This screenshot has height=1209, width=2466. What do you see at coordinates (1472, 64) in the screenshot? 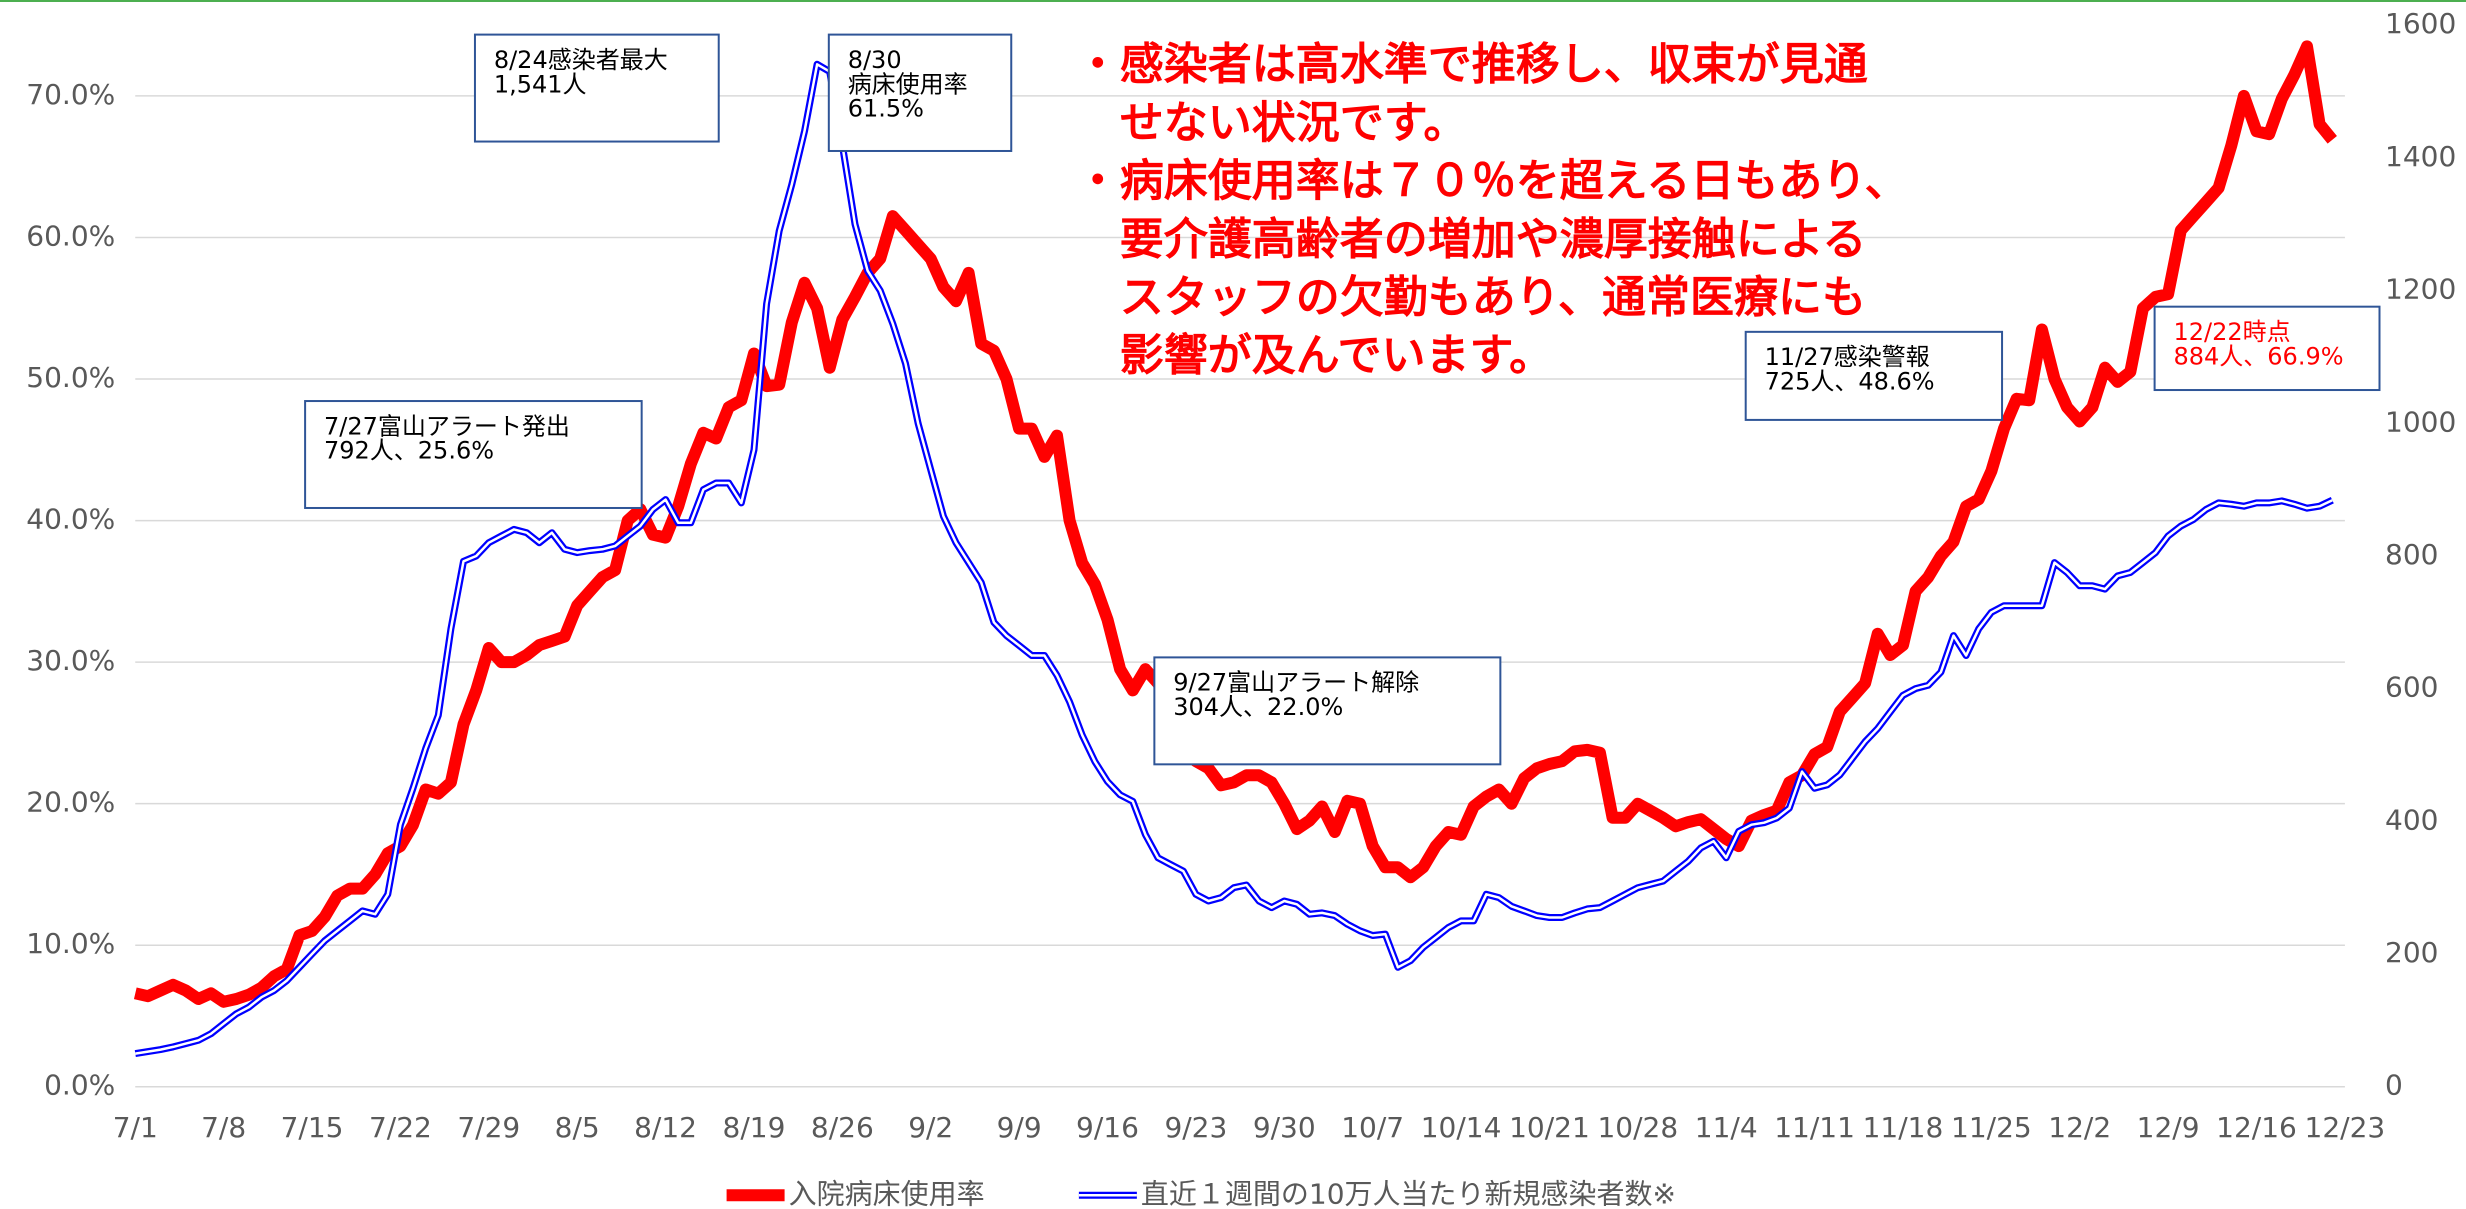
I see `note-text: ・感染者は高水準で推移し、収束が見通` at bounding box center [1472, 64].